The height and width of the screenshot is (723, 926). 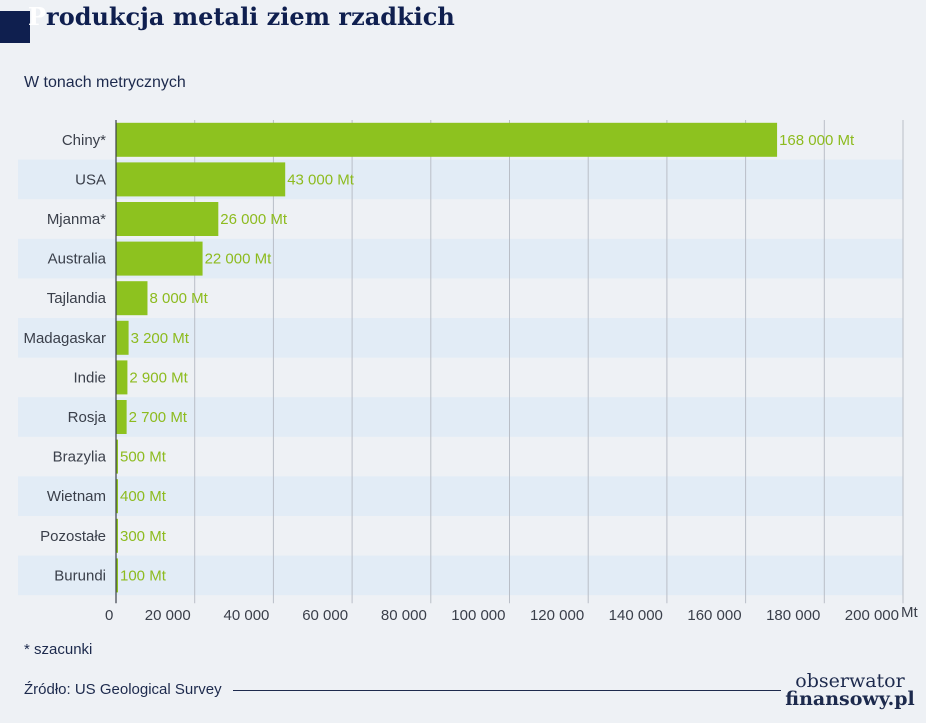 I want to click on footnote: * szacunki, so click(x=58, y=649).